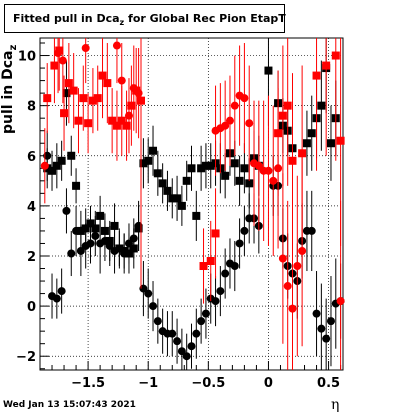  What do you see at coordinates (335, 405) in the screenshot?
I see `x-axis-label: η` at bounding box center [335, 405].